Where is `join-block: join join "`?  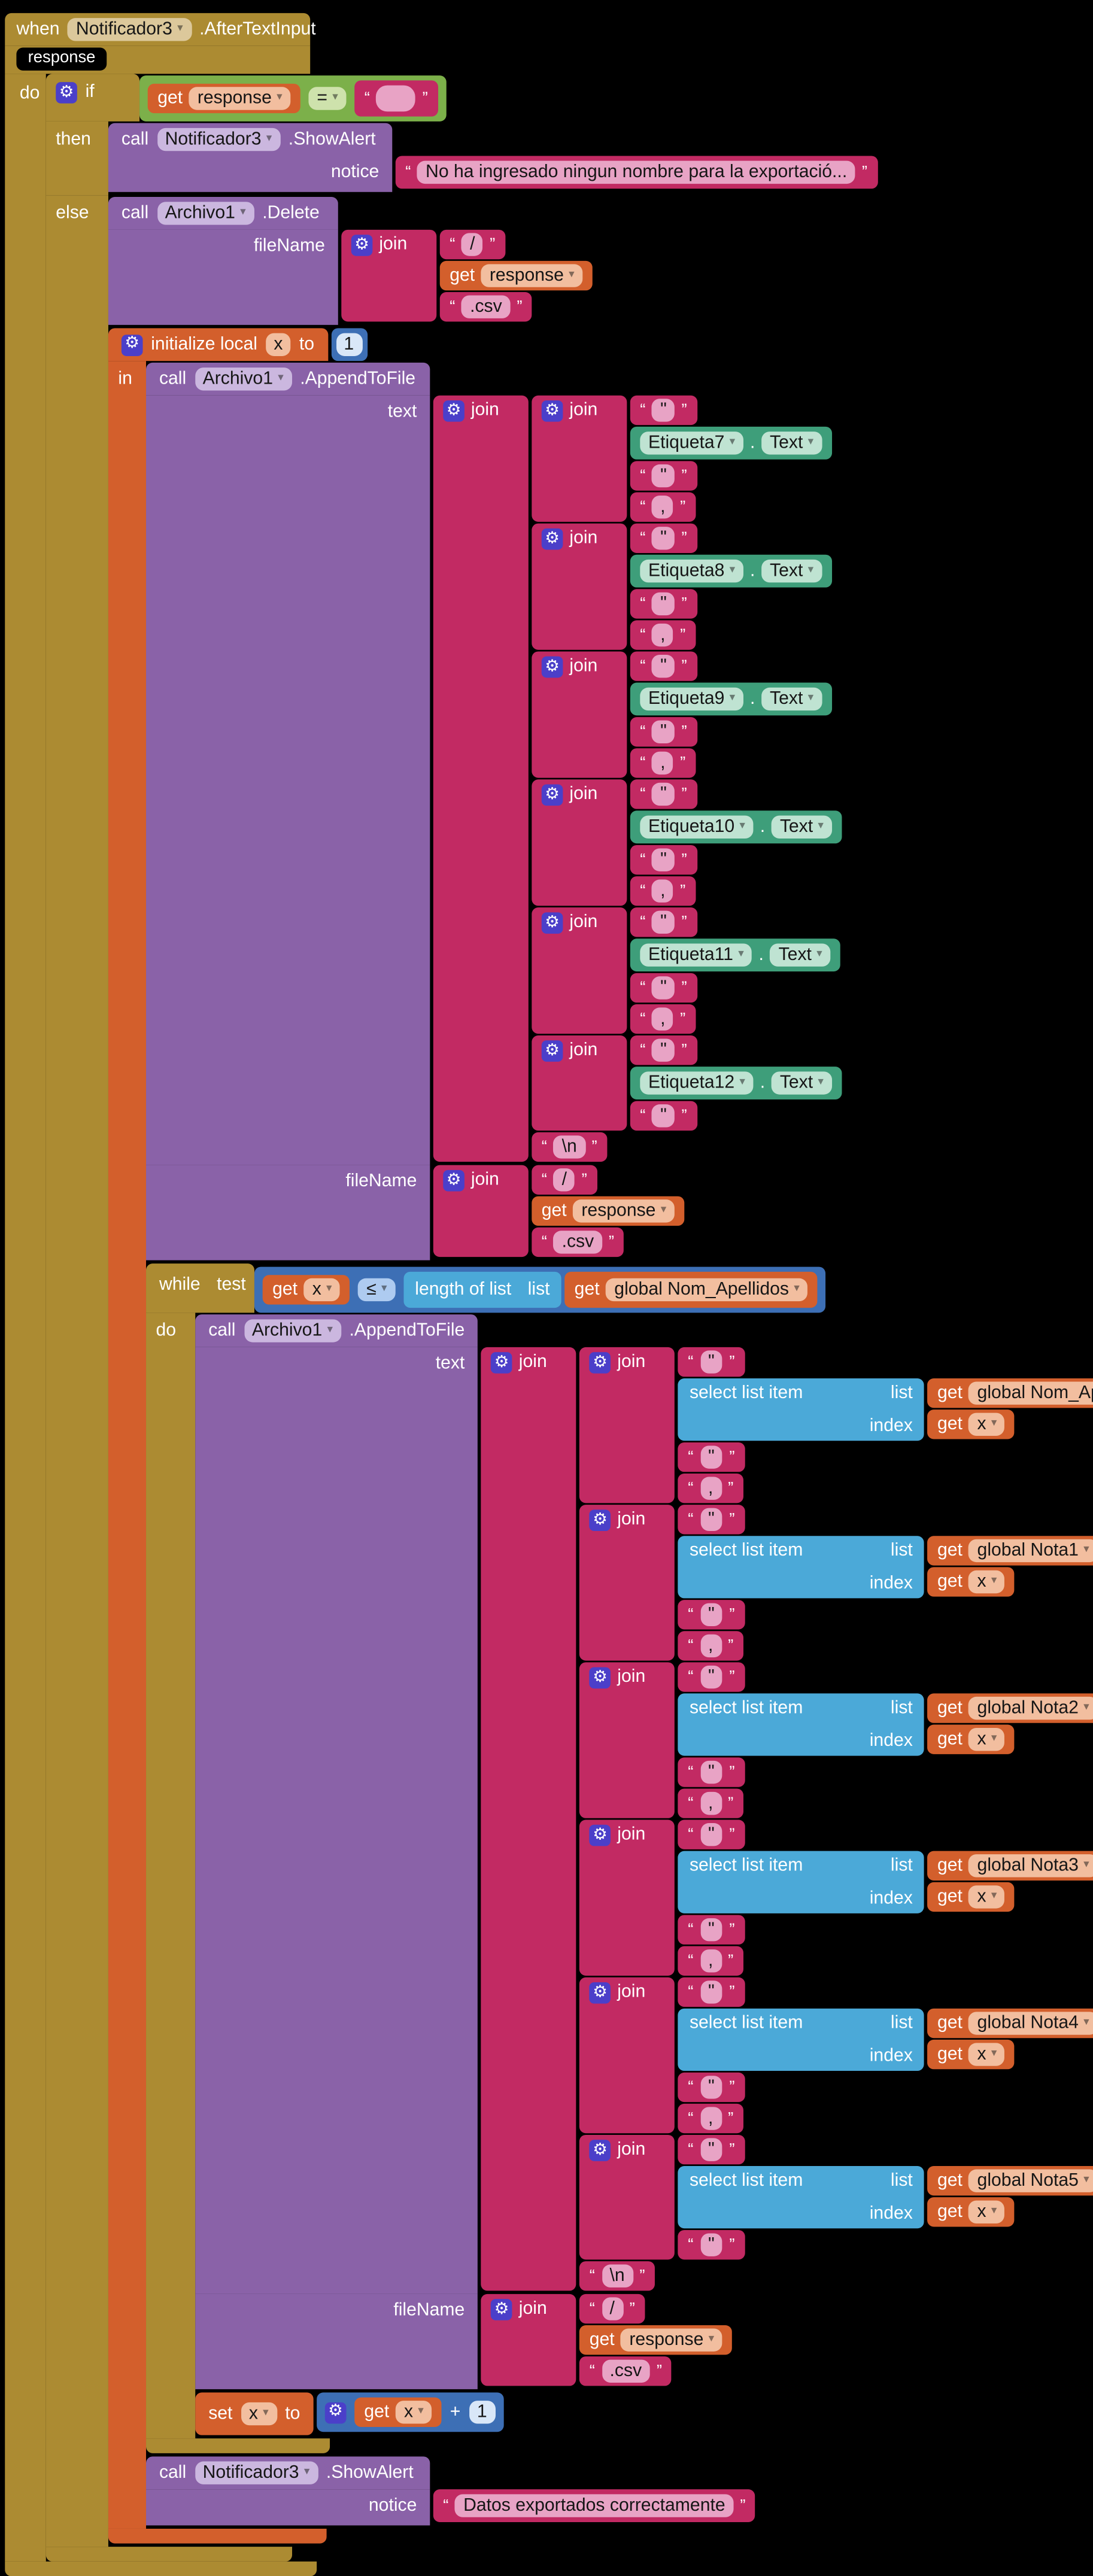
join-block: join join " is located at coordinates (637, 778).